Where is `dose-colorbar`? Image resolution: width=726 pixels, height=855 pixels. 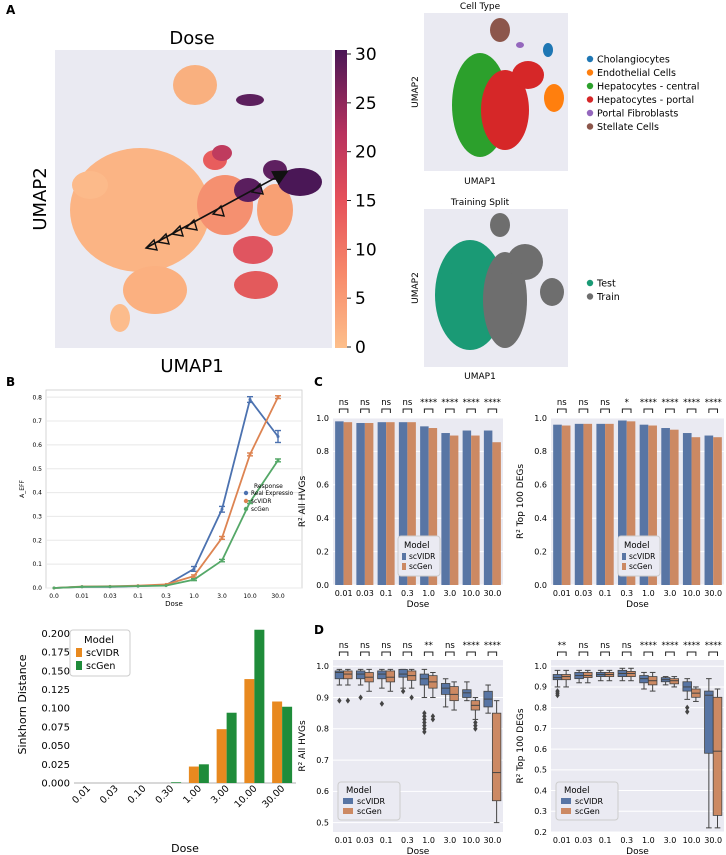 dose-colorbar is located at coordinates (341, 199).